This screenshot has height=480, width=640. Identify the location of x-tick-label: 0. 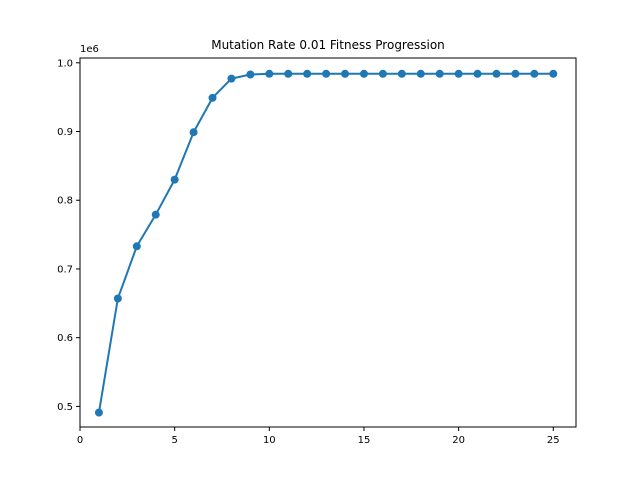
(80, 440).